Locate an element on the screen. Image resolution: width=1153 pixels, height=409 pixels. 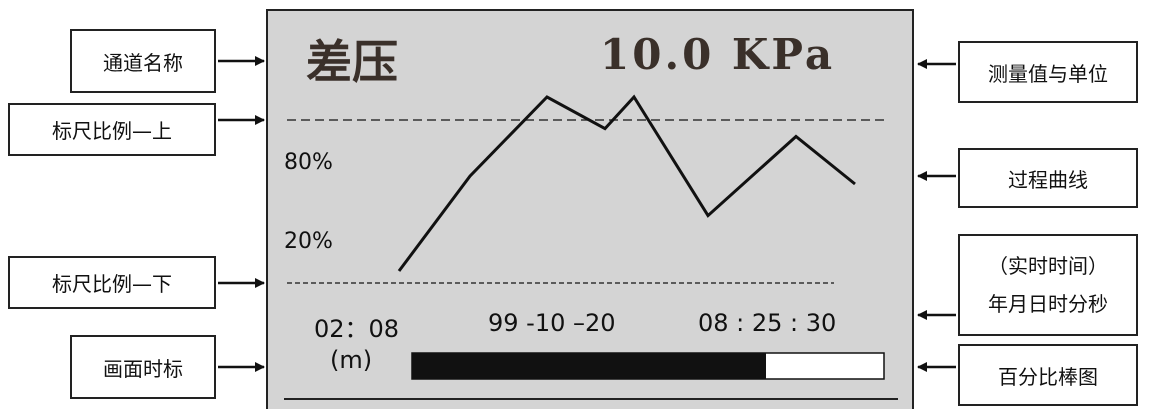
callout-screen-time-scale-text: 画面时标 is located at coordinates (143, 368).